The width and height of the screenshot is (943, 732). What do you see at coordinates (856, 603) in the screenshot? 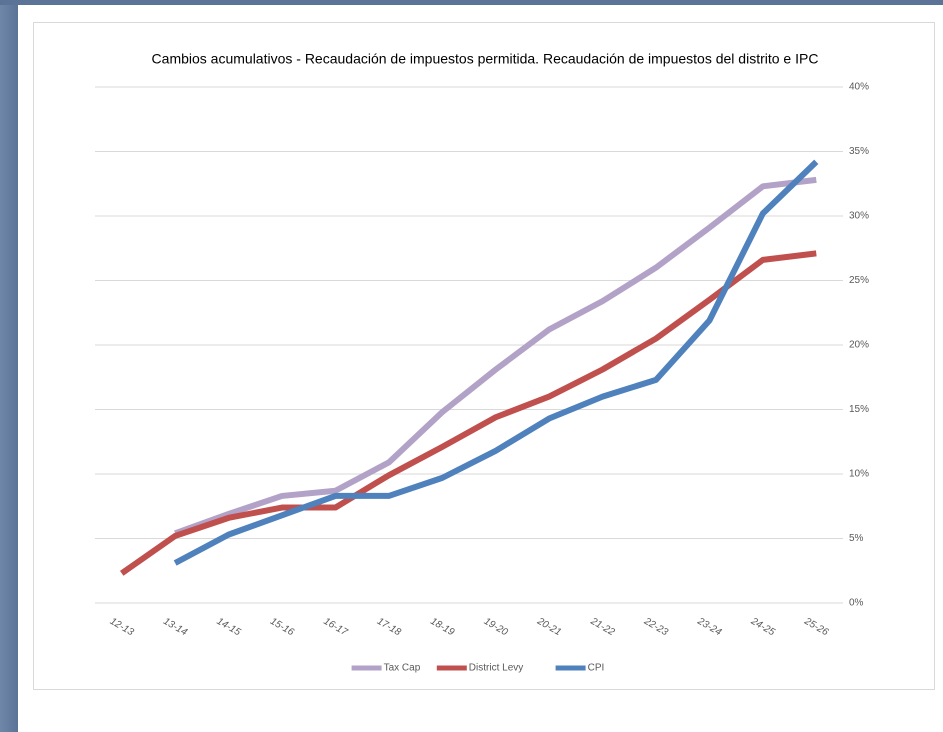
I see `y-tick-label: 0%` at bounding box center [856, 603].